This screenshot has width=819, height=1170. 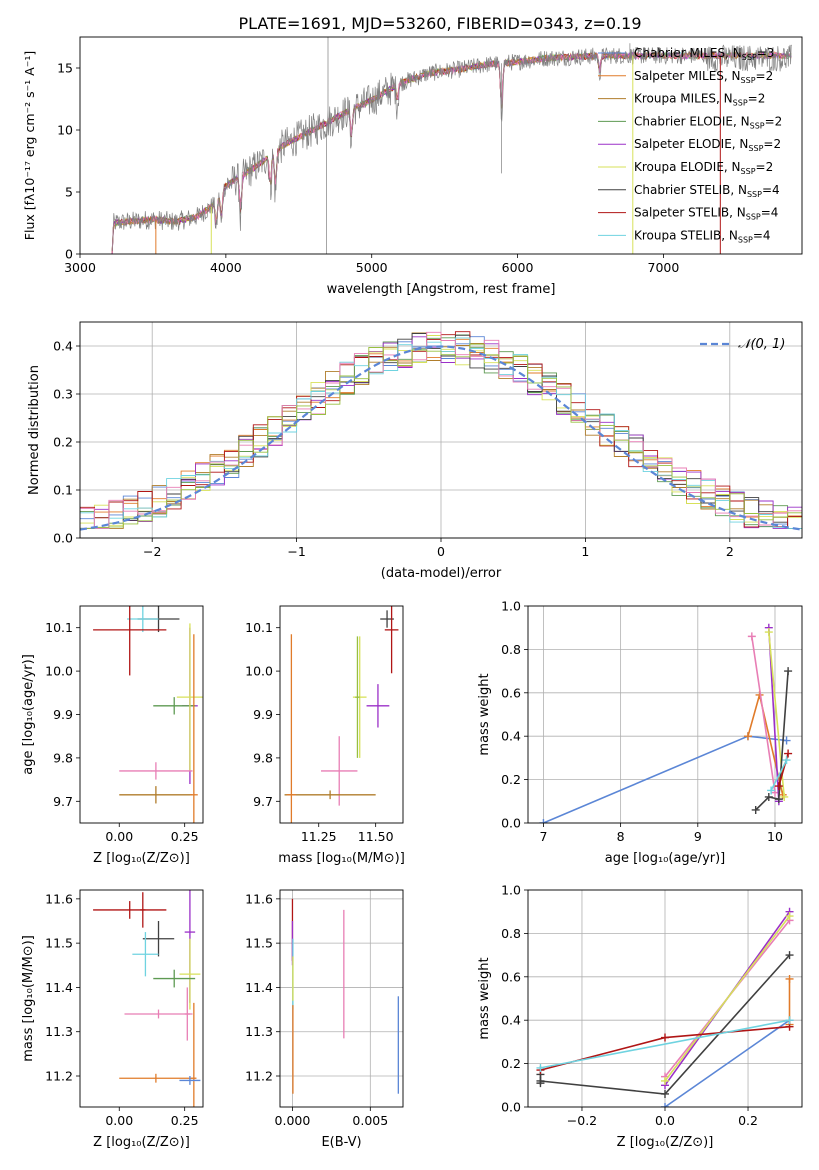 I want to click on weight_vs_Z-xtick-label-1: 0.0, so click(x=665, y=1120).